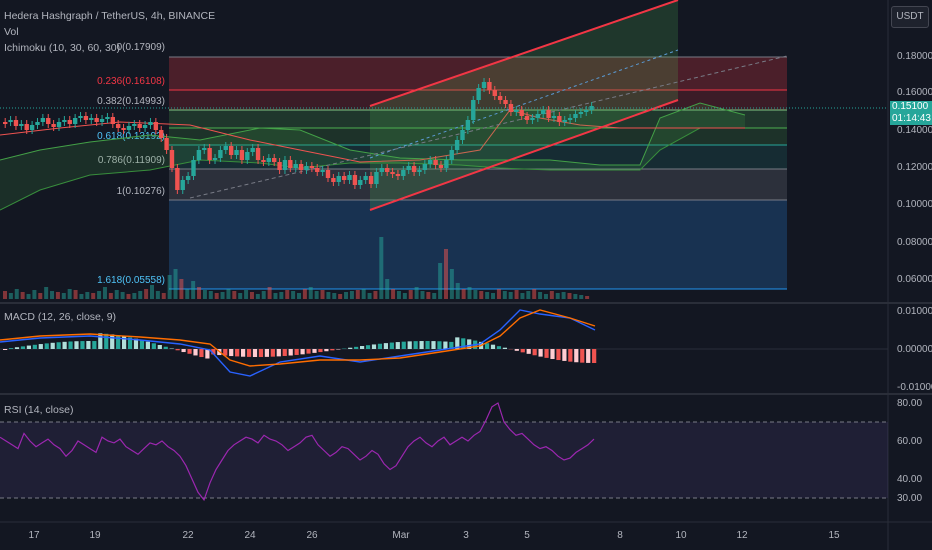  What do you see at coordinates (527, 535) in the screenshot?
I see `time-axis-tick: 5` at bounding box center [527, 535].